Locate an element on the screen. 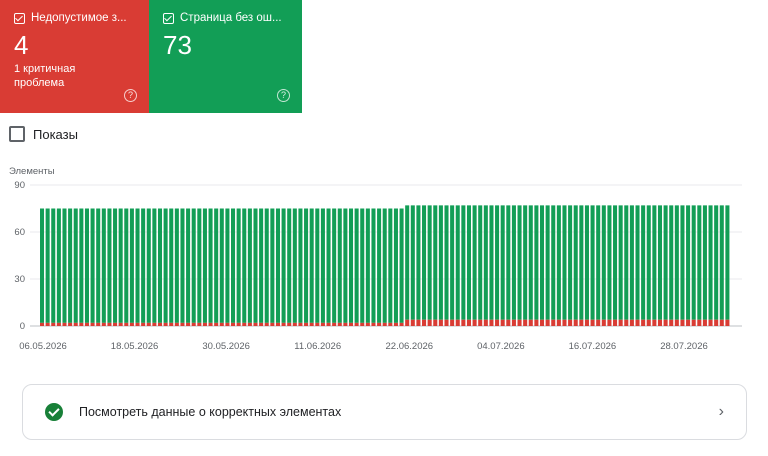  impressions-toggle: Показы is located at coordinates (43, 134).